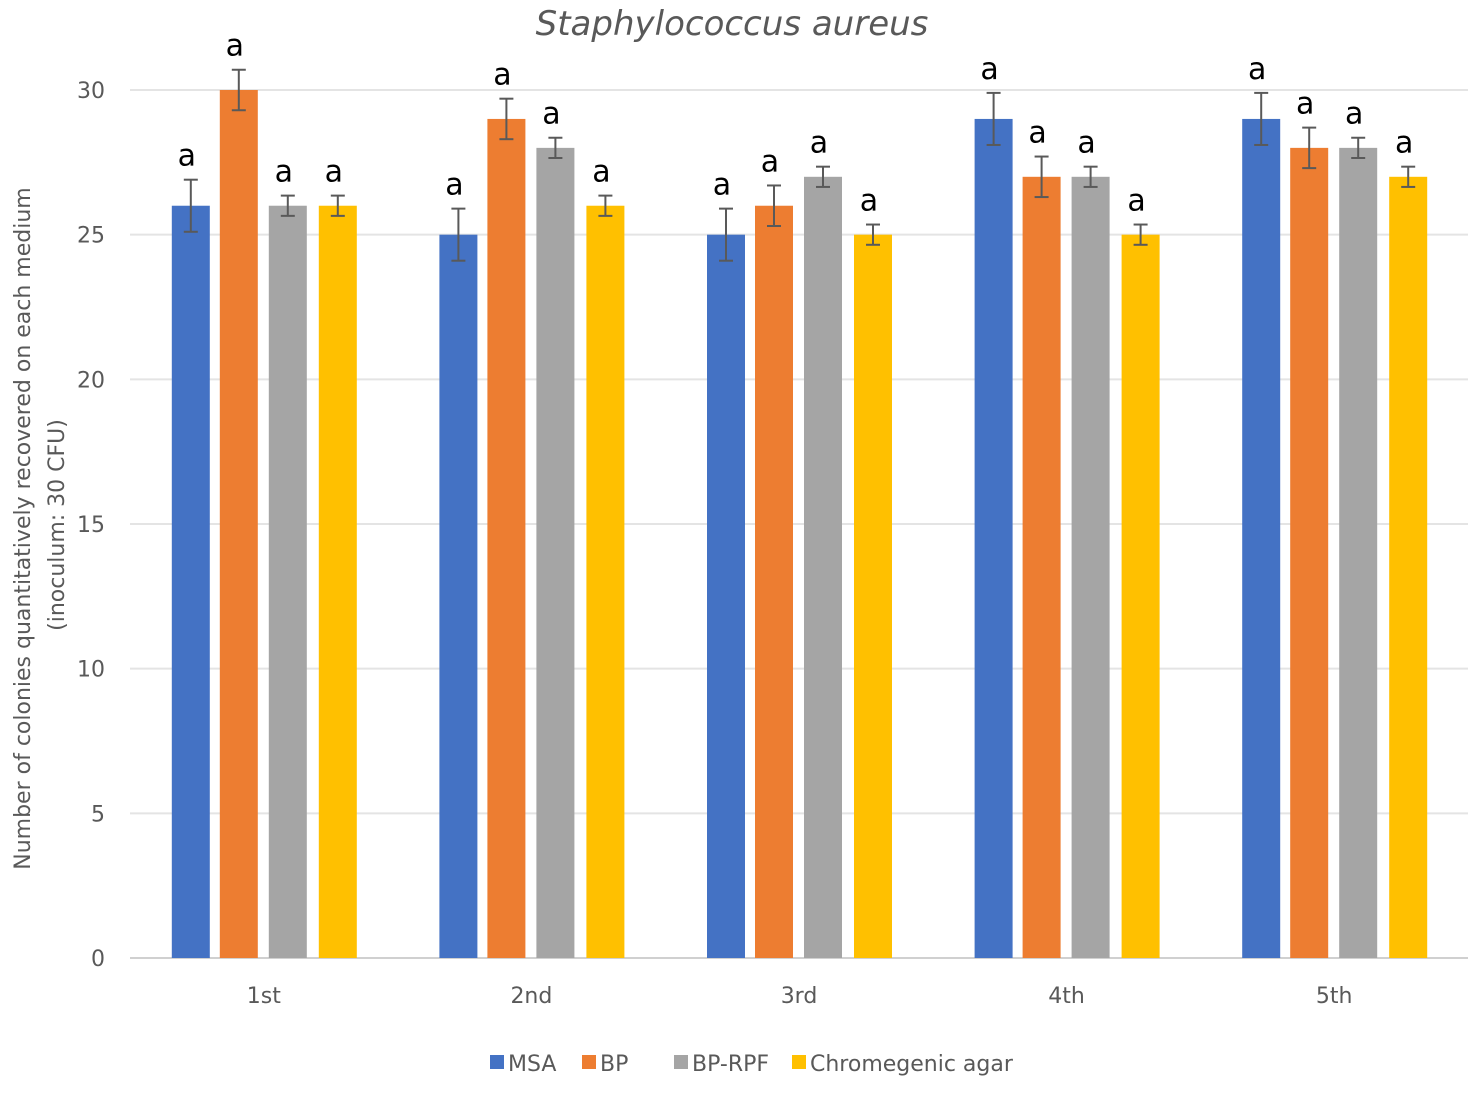 The image size is (1472, 1095). I want to click on x-tick-label: 5th, so click(1334, 996).